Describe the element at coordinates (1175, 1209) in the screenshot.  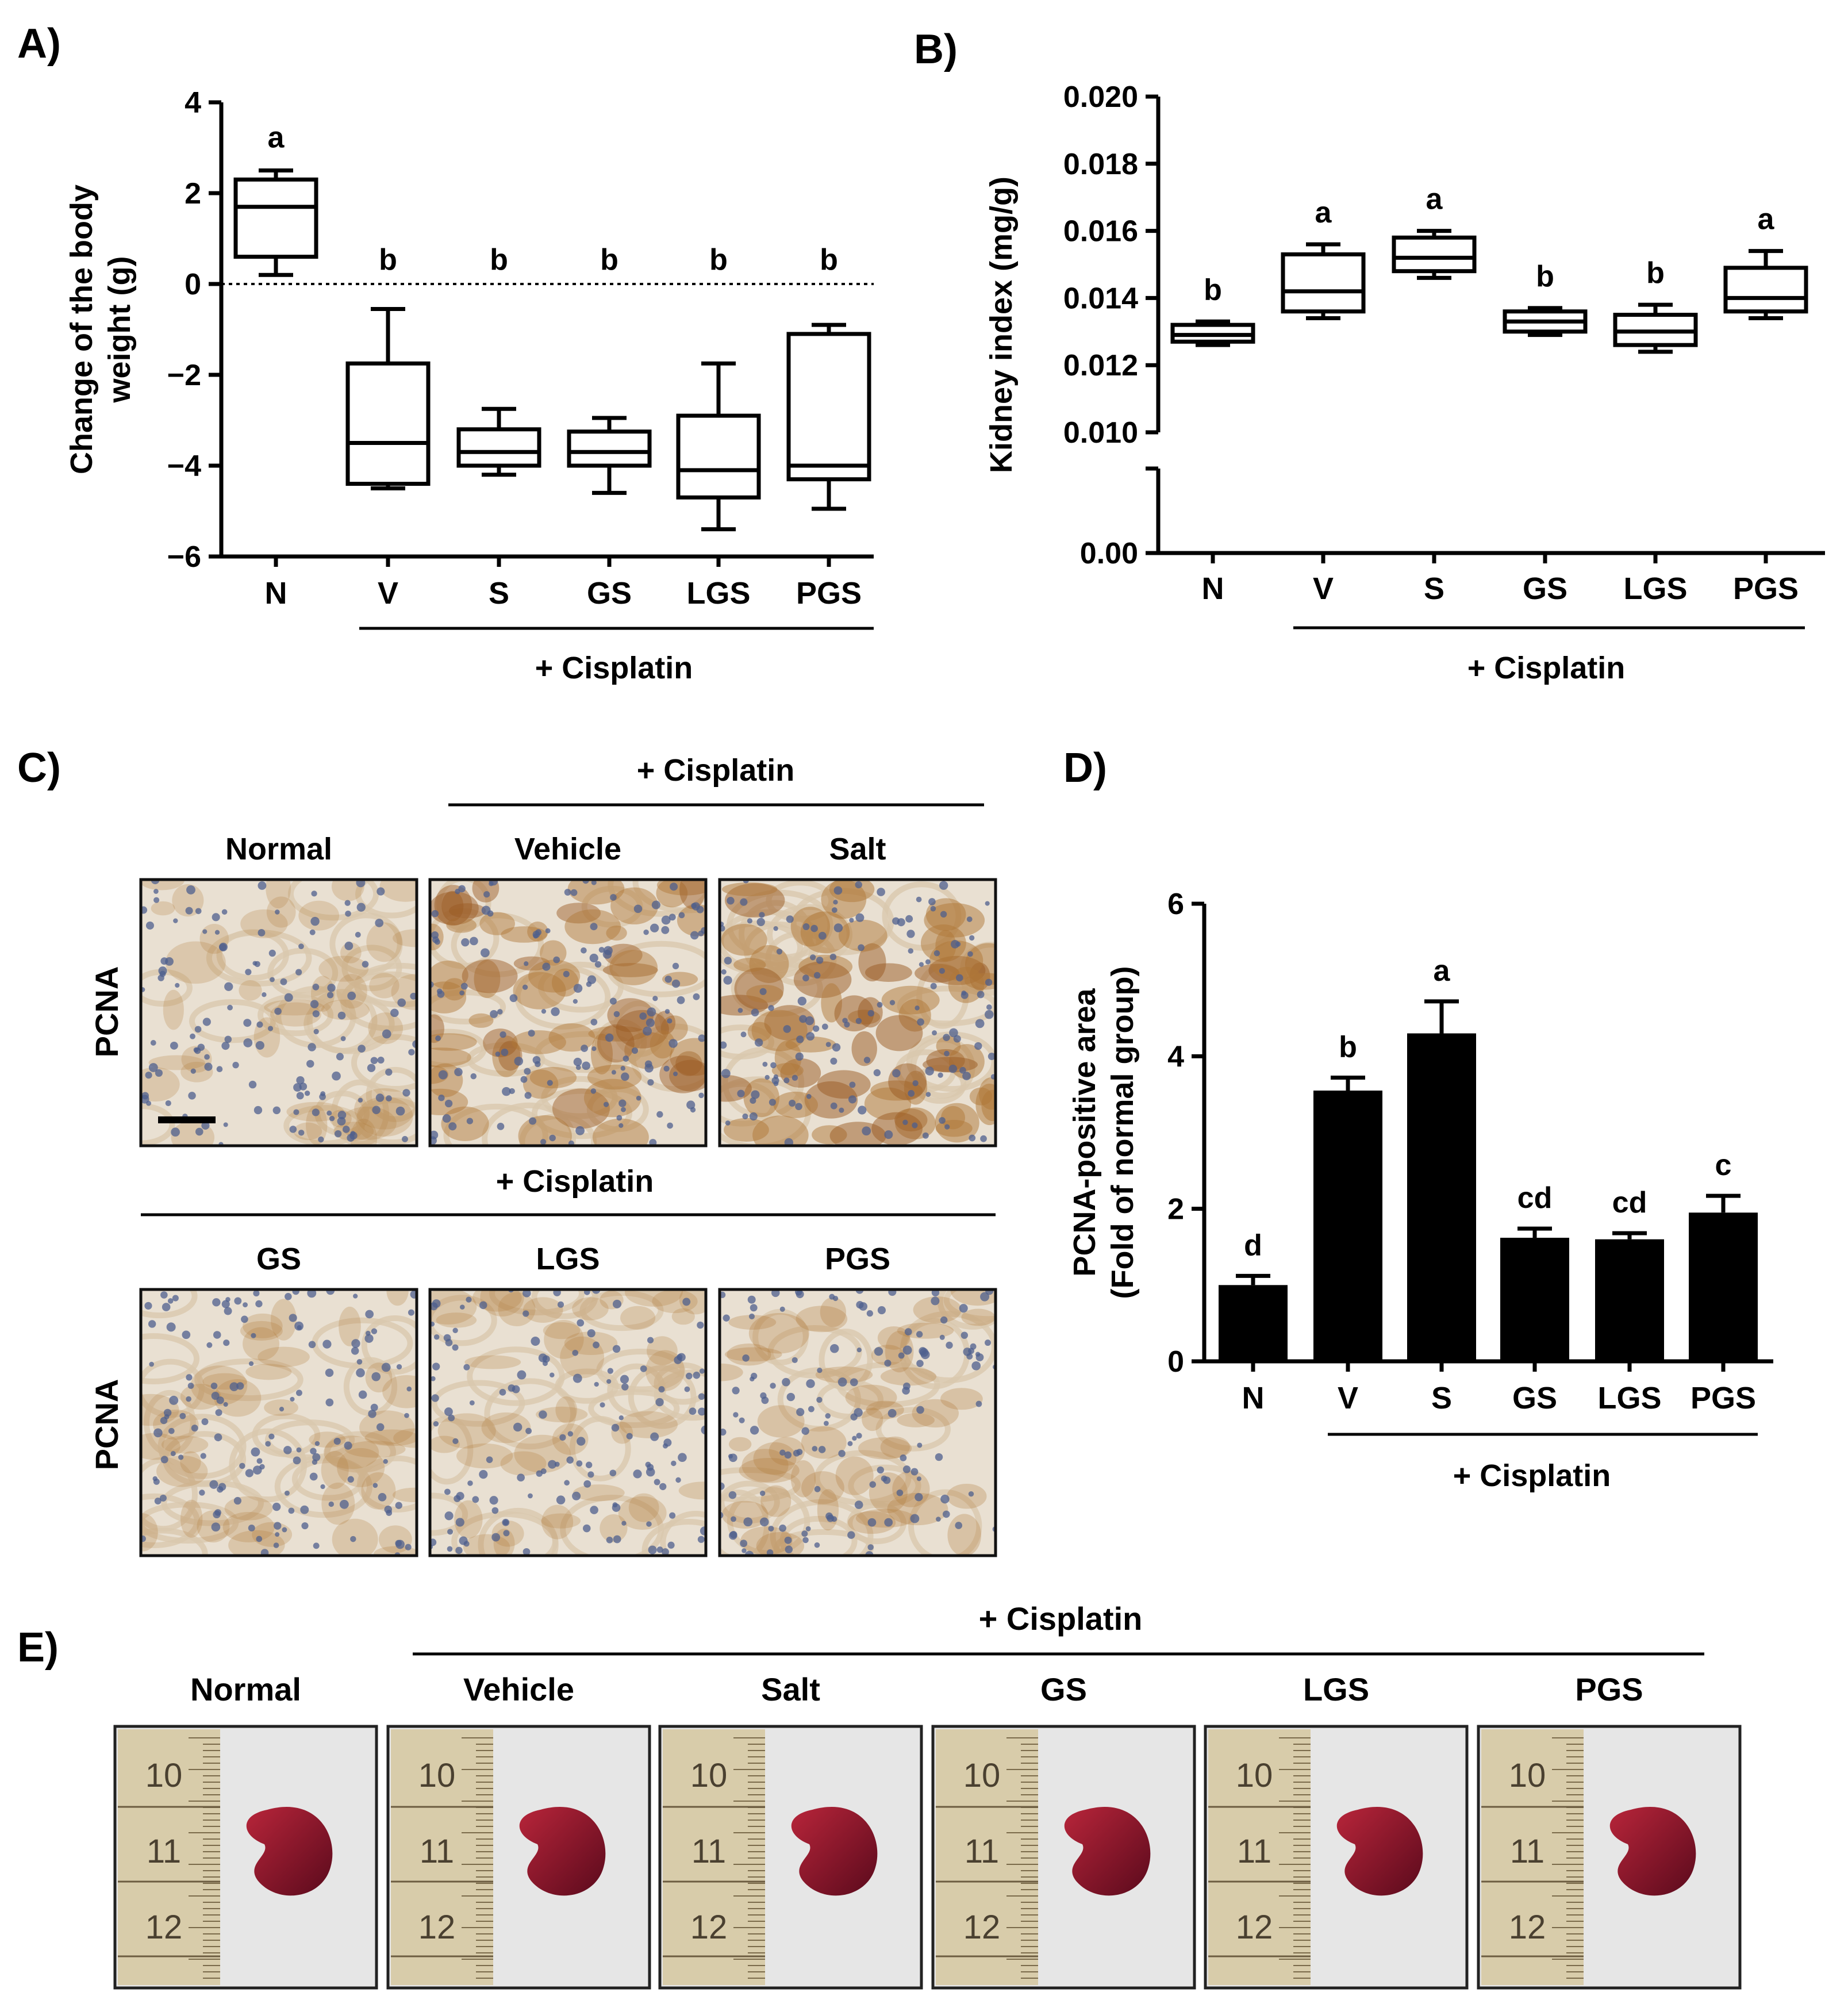
I see `d-y-tick-label: 2` at that location.